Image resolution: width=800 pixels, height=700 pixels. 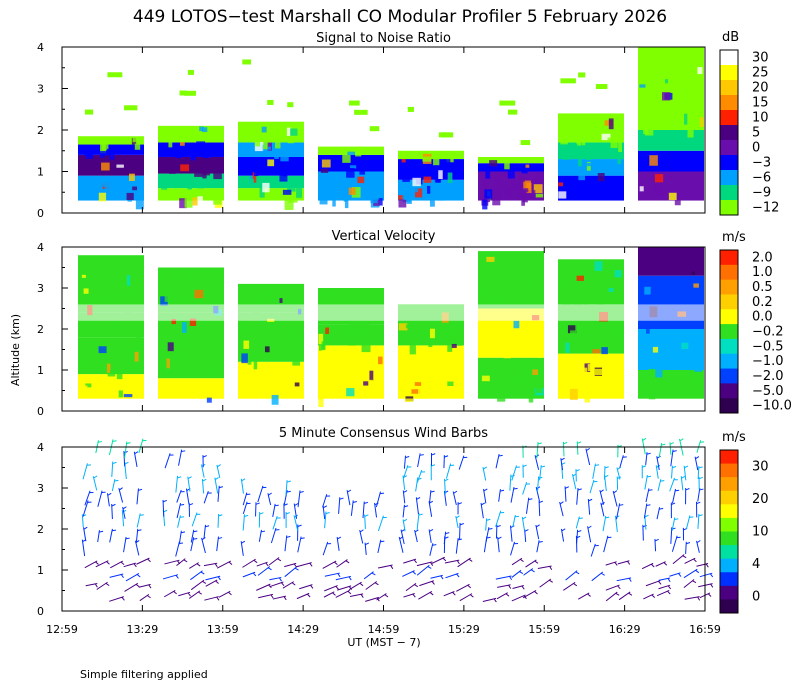 I want to click on x-tick-label: 16:59, so click(x=705, y=629).